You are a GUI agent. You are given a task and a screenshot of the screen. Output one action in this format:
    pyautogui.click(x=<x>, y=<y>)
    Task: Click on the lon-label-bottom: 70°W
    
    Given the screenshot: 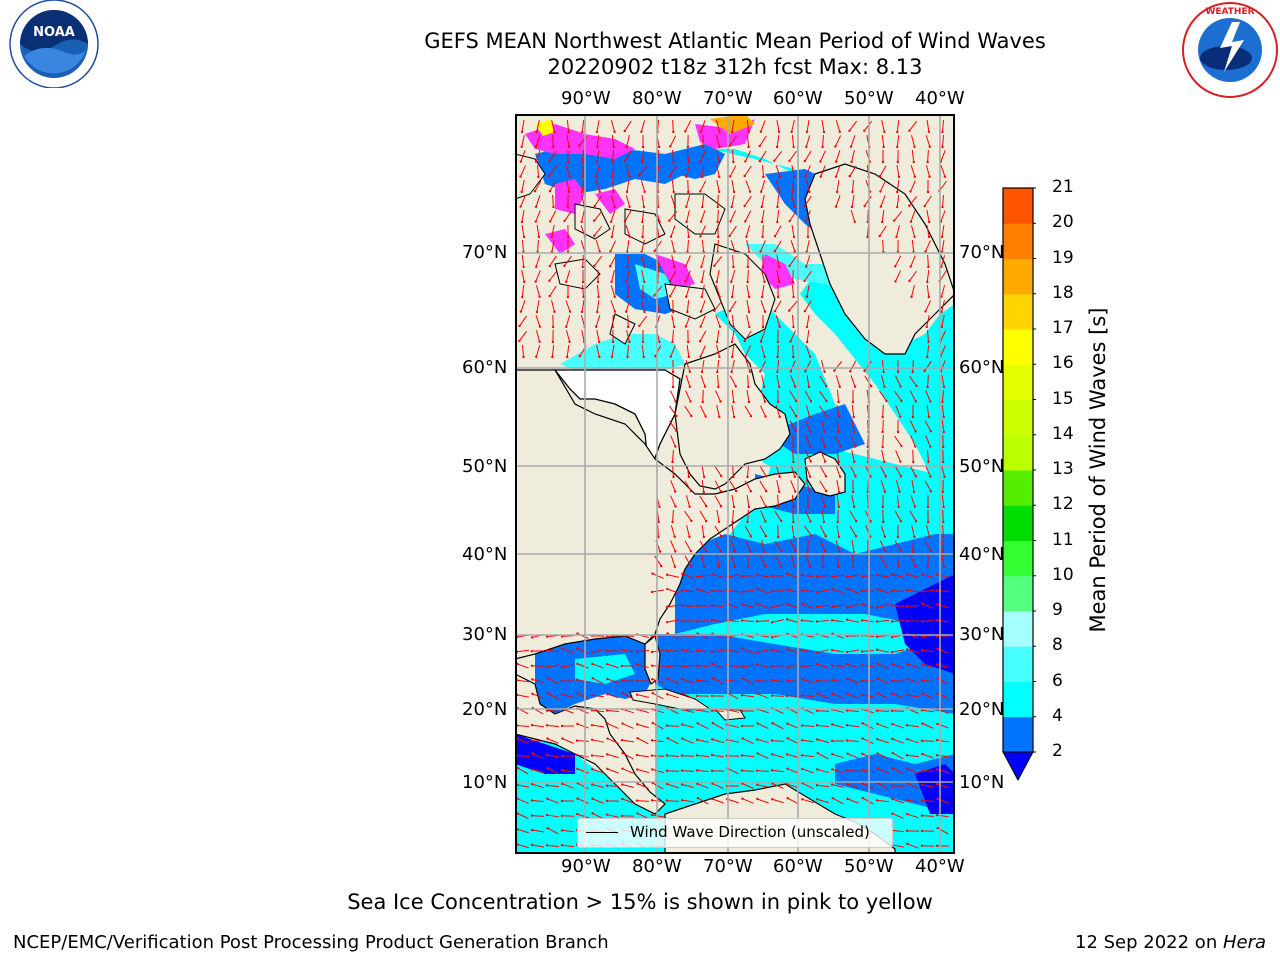 What is the action you would take?
    pyautogui.click(x=728, y=866)
    